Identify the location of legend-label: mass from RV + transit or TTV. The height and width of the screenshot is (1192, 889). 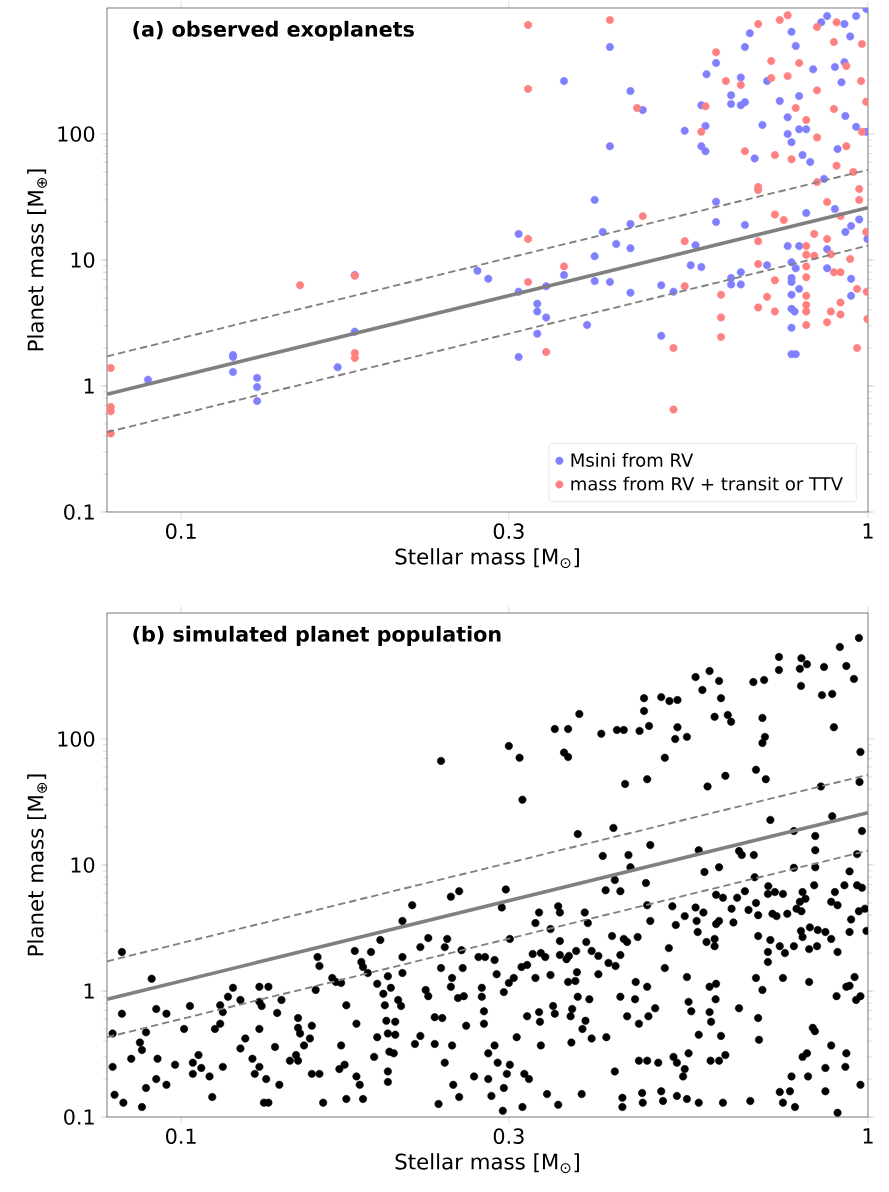
(707, 483).